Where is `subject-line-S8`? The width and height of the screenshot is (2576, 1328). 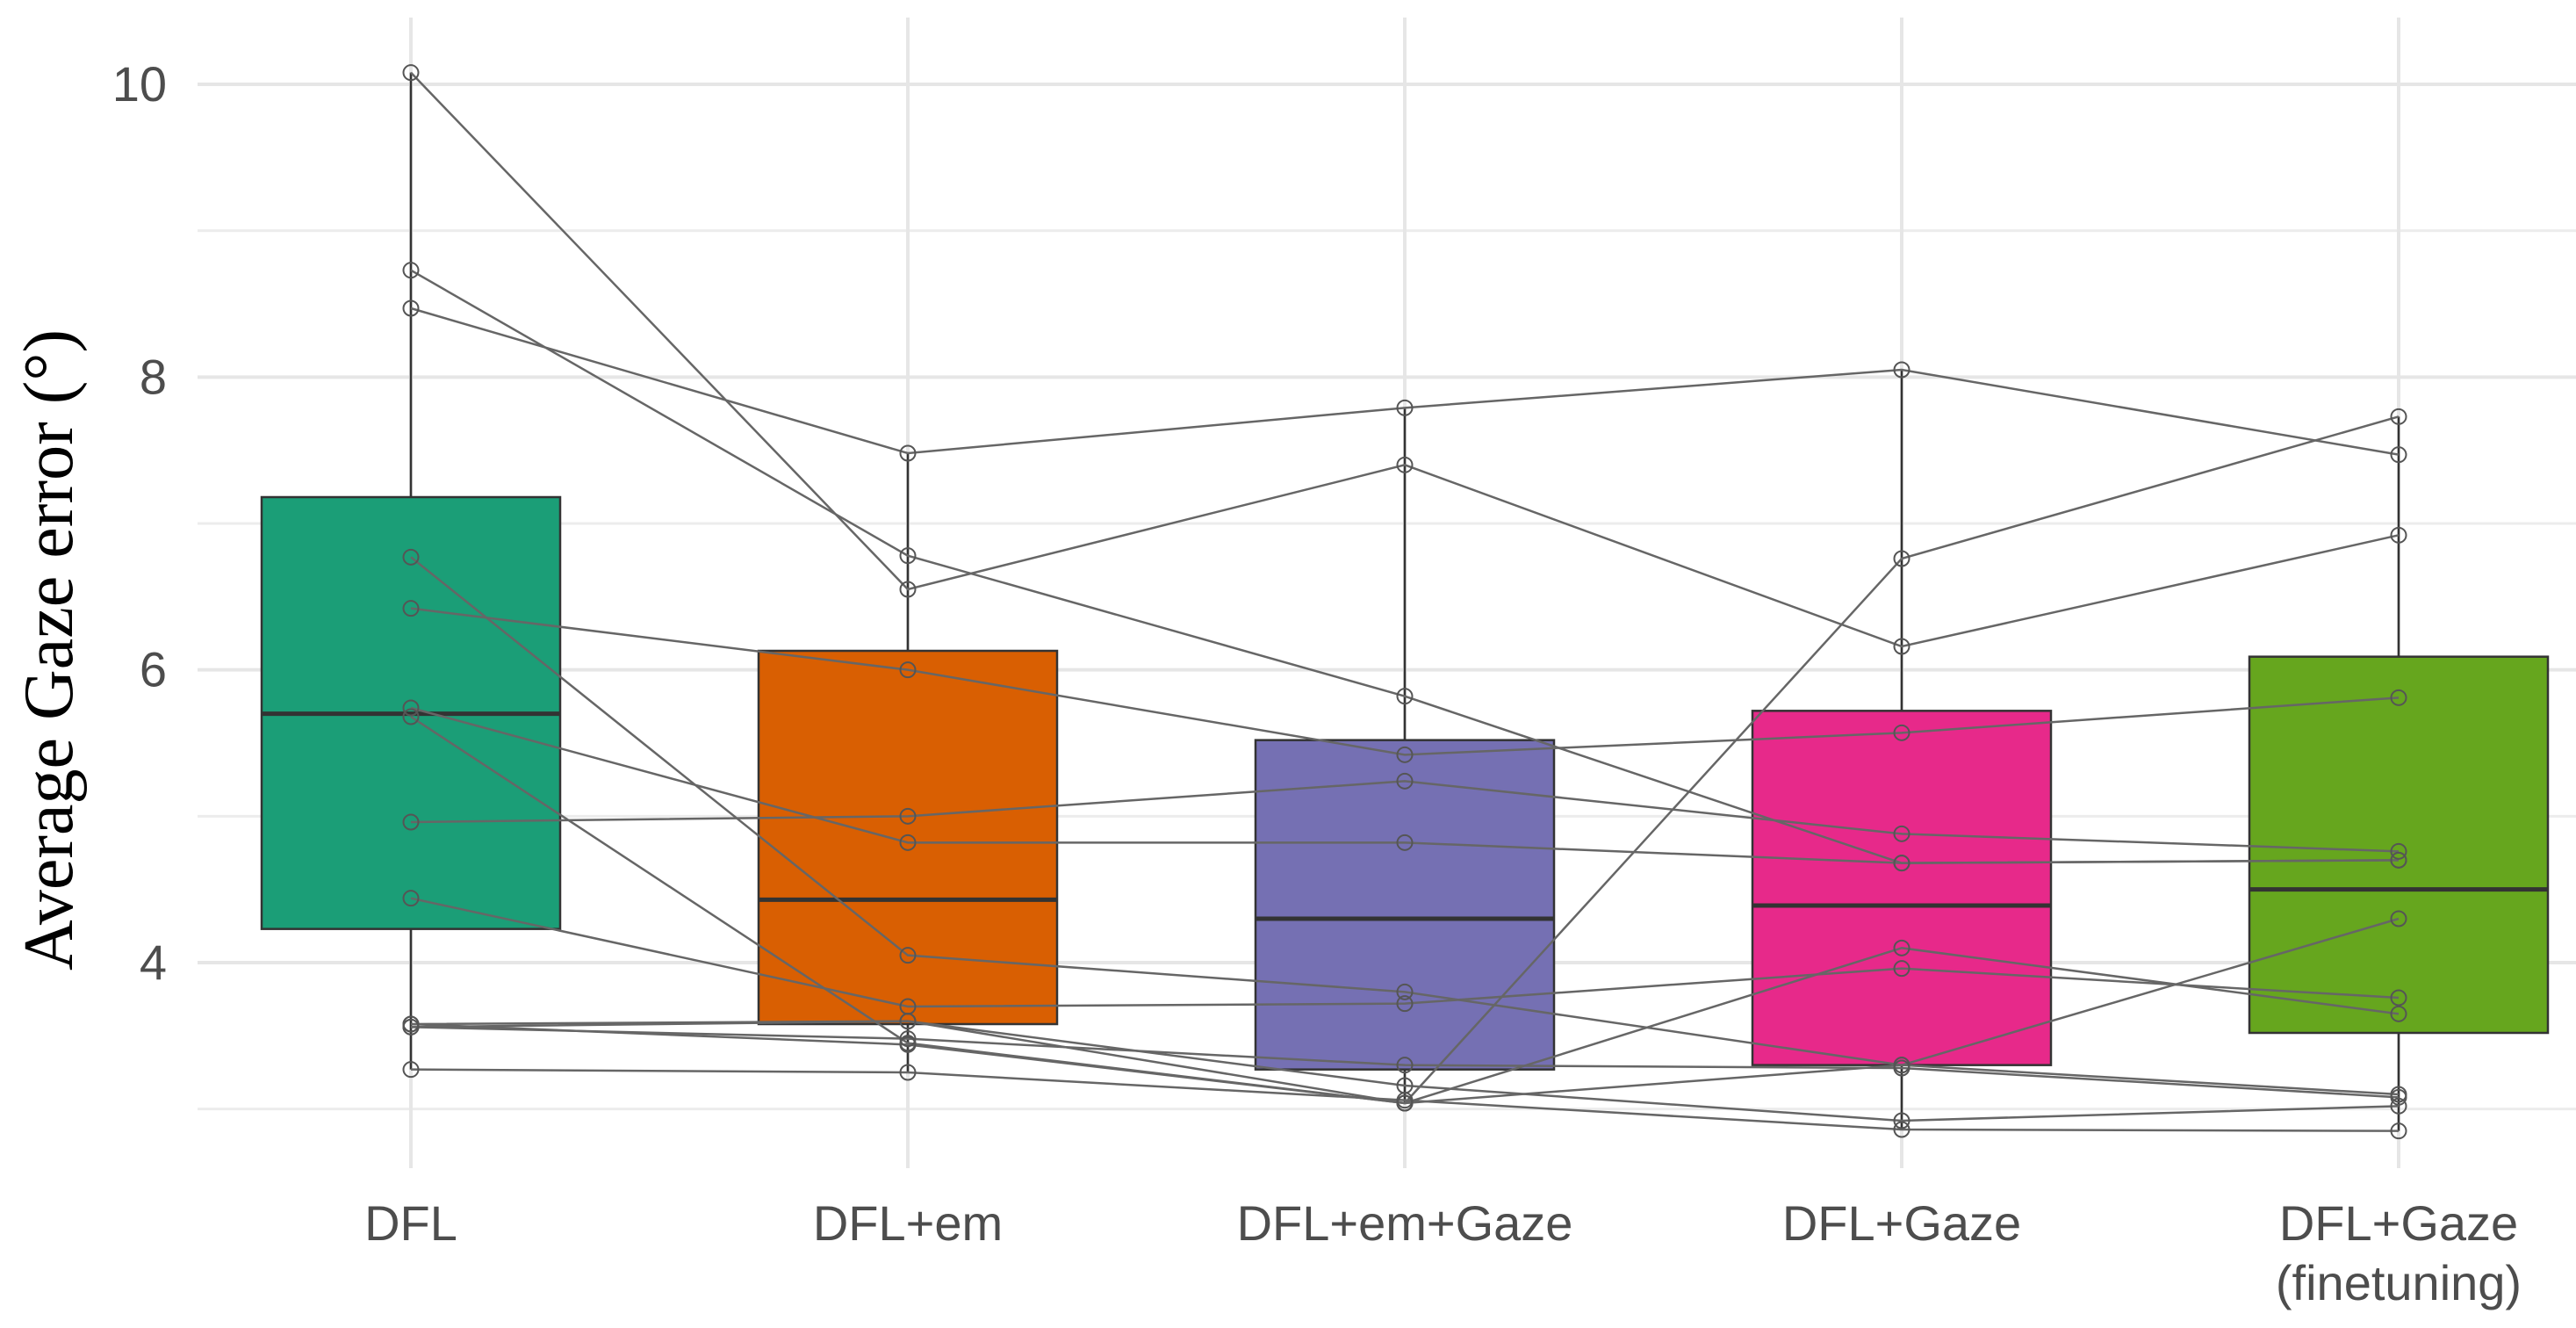
subject-line-S8 is located at coordinates (1405, 816).